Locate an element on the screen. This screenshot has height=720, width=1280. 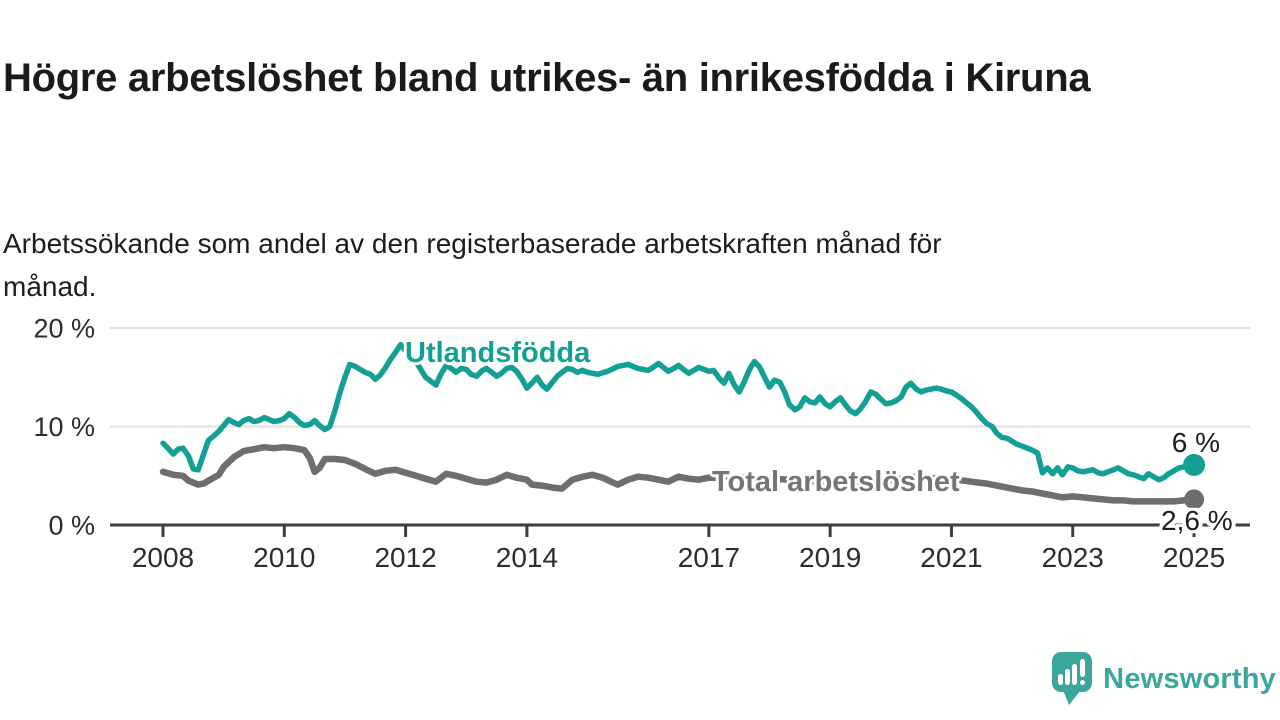
y-axis-label: 10 % is located at coordinates (64, 427).